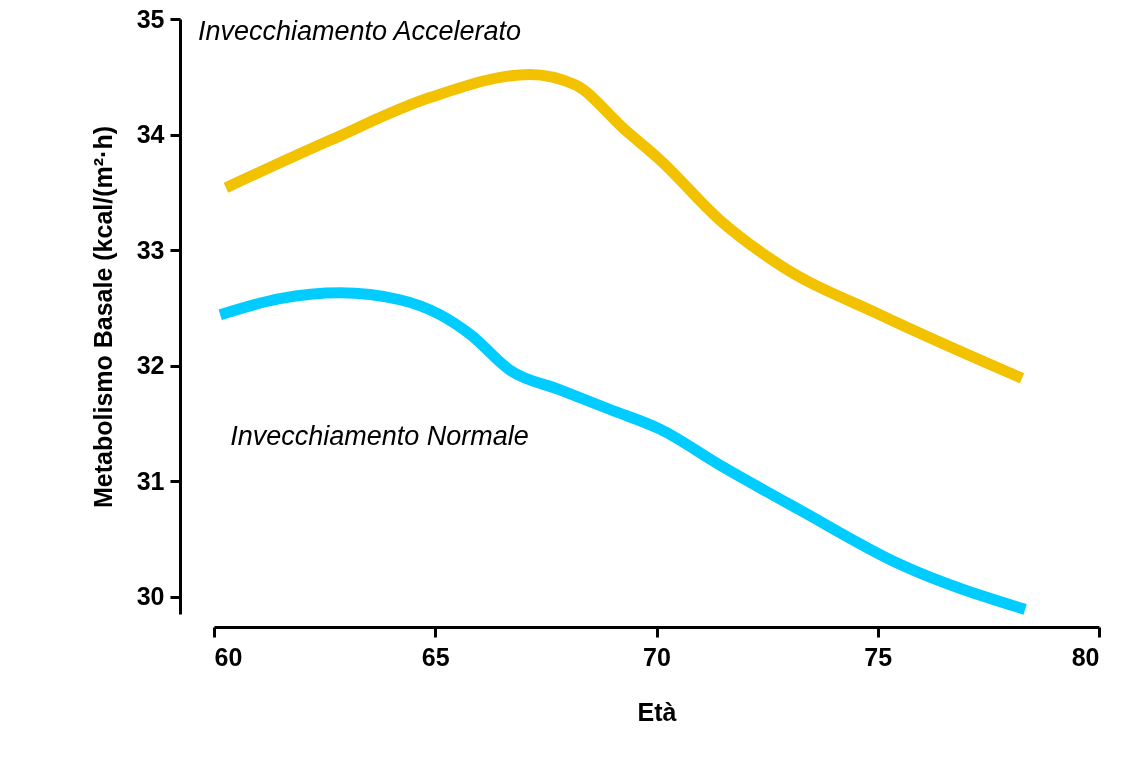 This screenshot has width=1132, height=760. I want to click on series-label: Invecchiamento Accelerato, so click(359, 30).